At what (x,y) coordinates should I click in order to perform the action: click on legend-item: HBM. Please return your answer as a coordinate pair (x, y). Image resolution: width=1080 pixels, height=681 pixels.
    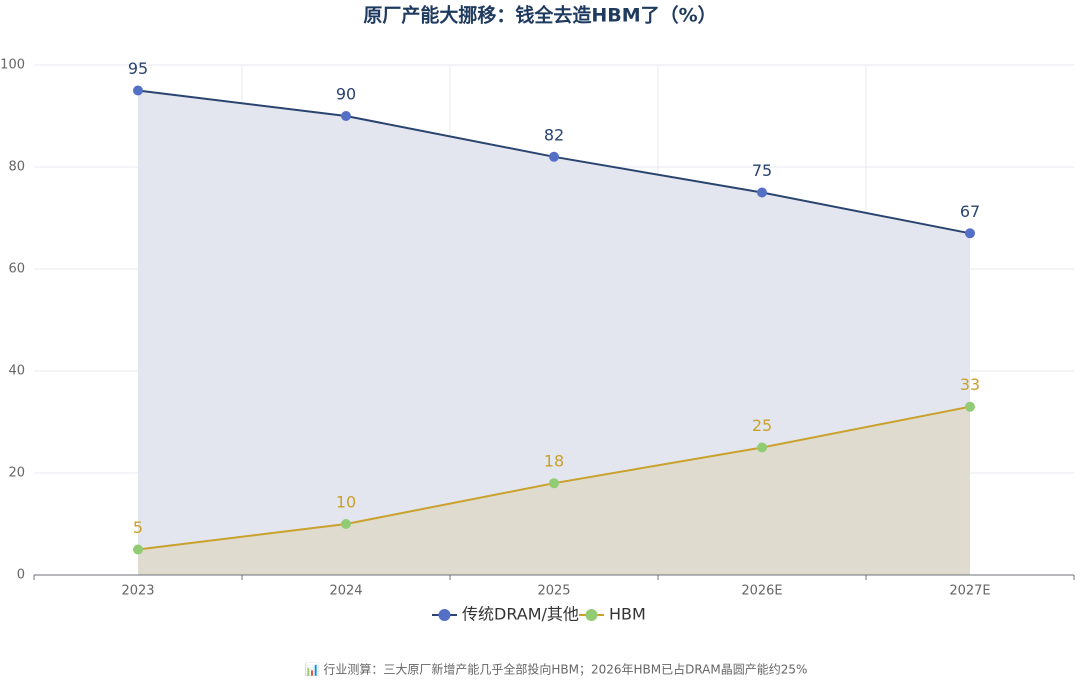
    Looking at the image, I should click on (612, 614).